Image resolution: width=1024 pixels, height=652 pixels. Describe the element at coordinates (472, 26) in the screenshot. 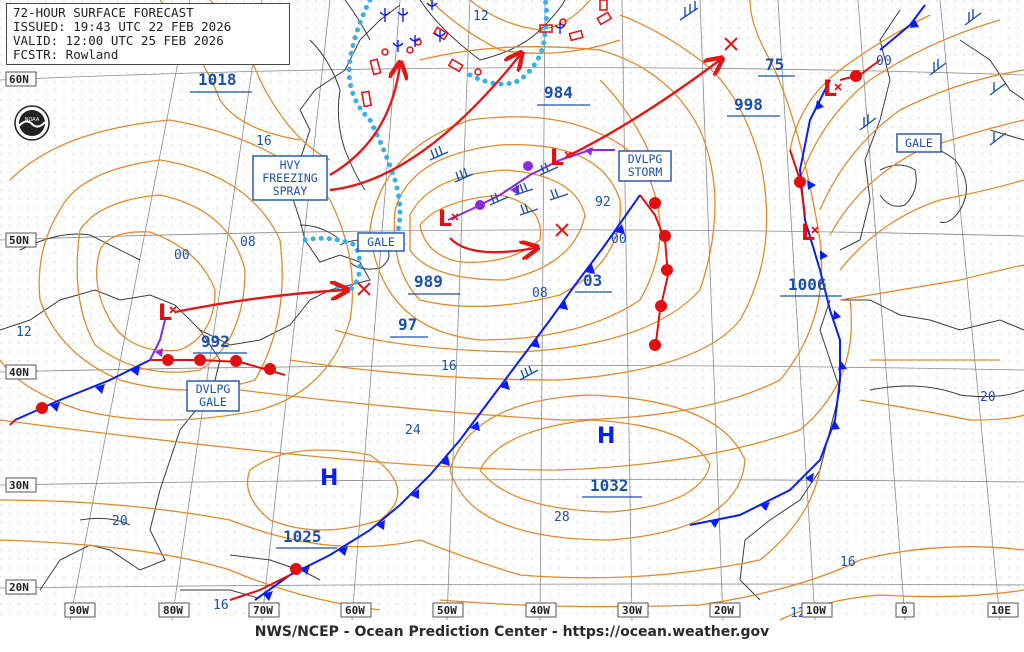

I see `ice-accretion-symbols` at that location.